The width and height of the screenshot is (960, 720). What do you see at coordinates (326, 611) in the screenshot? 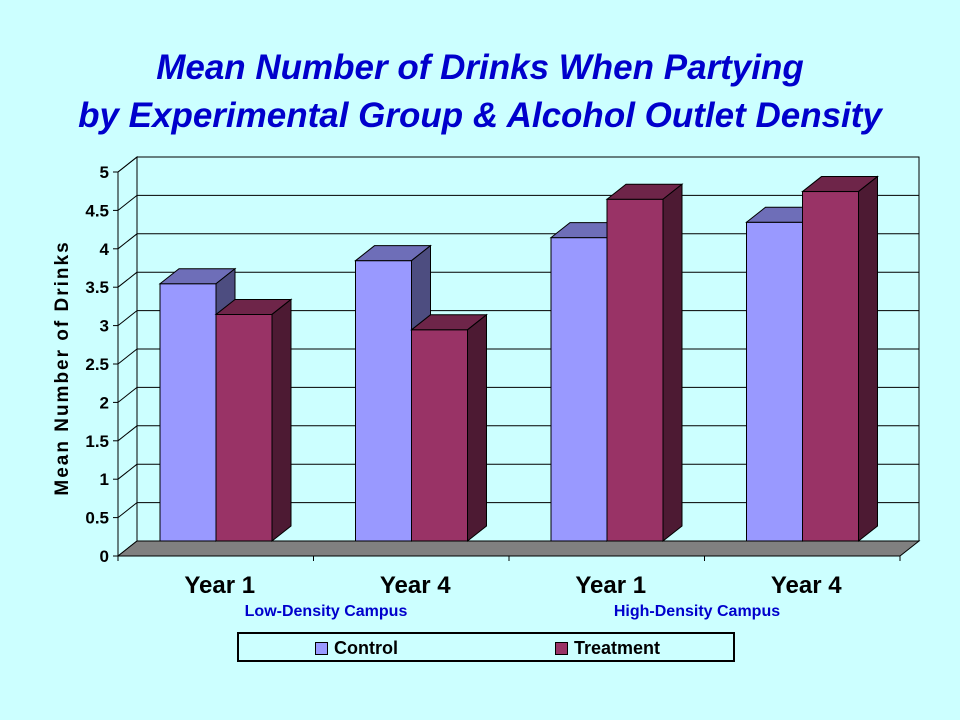
I see `group-label-low-density: Low-Density Campus` at bounding box center [326, 611].